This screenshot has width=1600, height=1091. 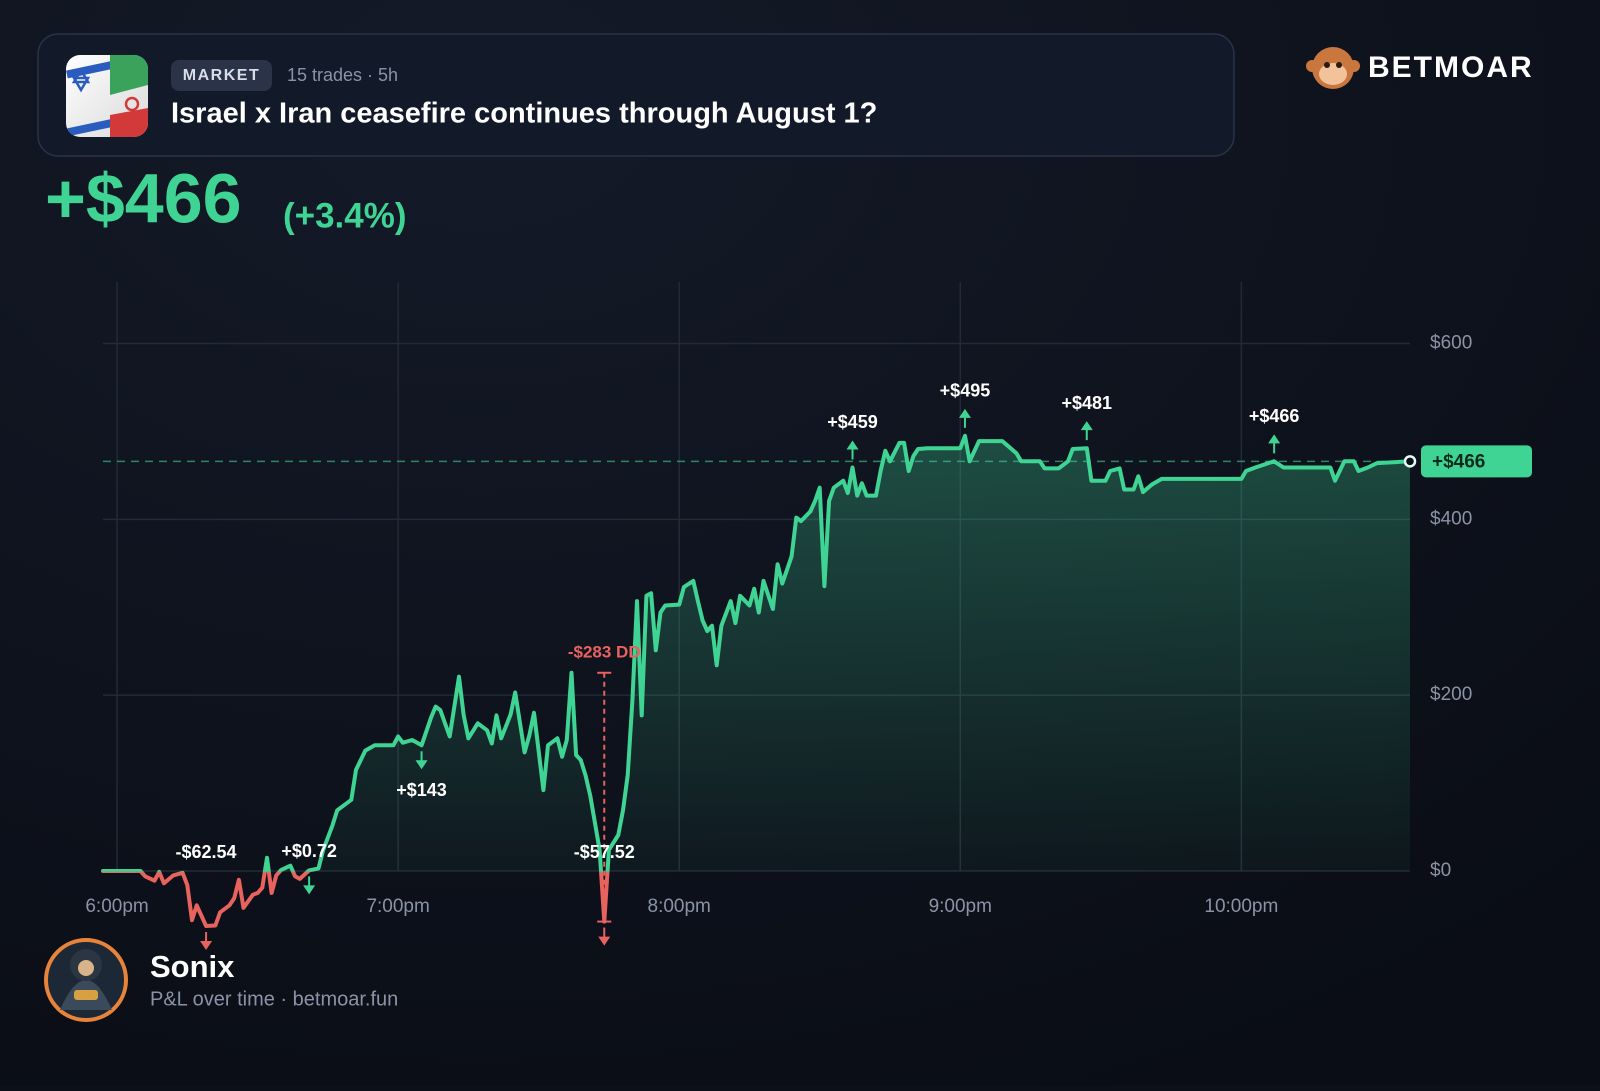 I want to click on x-tick-label: 10:00pm, so click(x=1241, y=906).